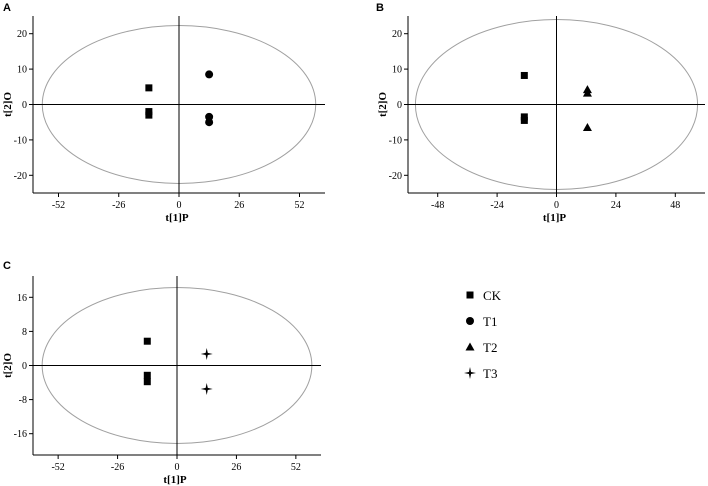  What do you see at coordinates (481, 321) in the screenshot?
I see `legend-item-t1: T1` at bounding box center [481, 321].